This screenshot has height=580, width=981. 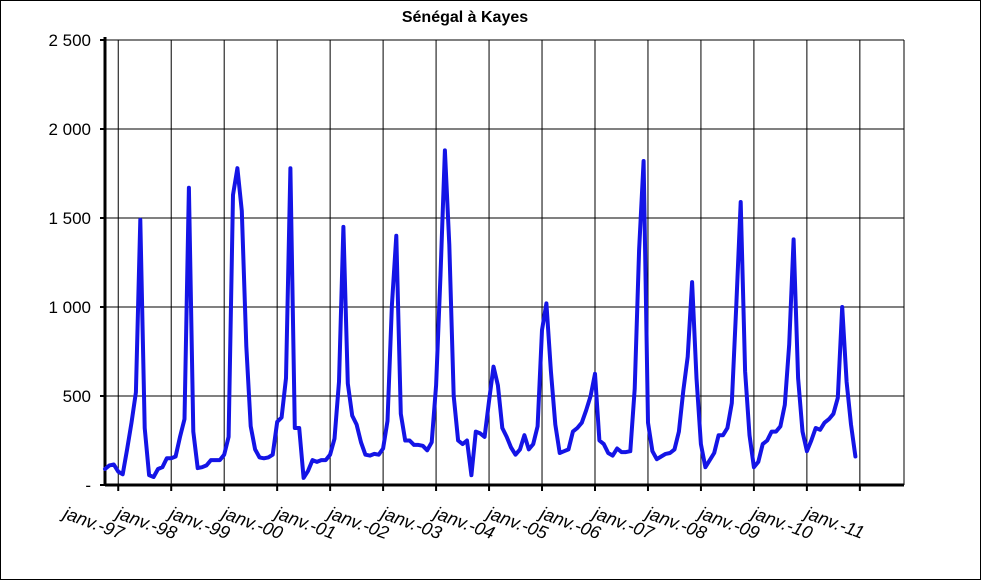 What do you see at coordinates (69, 263) in the screenshot?
I see `y-tick-labels: - 500 1 000 1 500 2 000 2 500` at bounding box center [69, 263].